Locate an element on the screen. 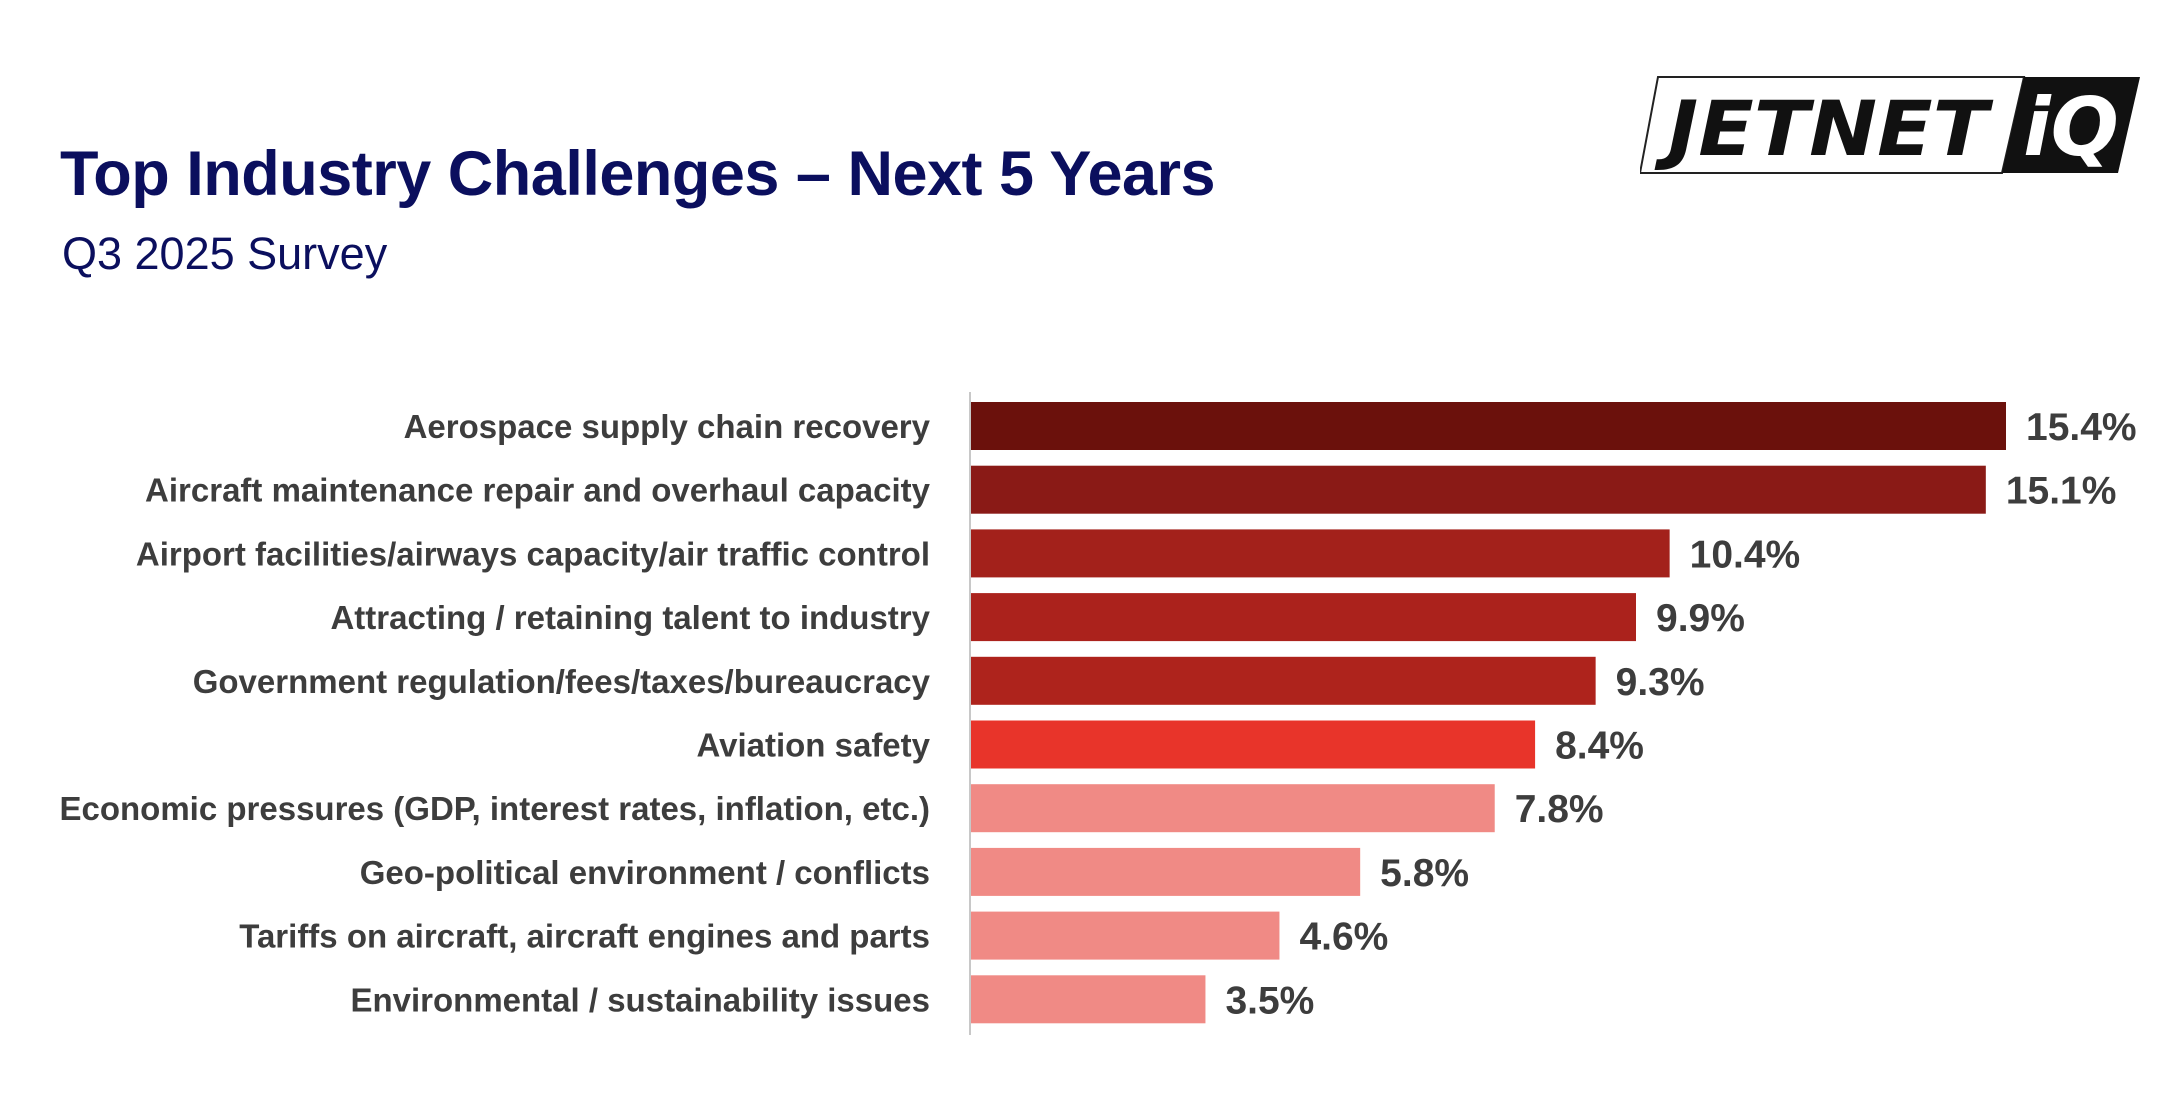 The width and height of the screenshot is (2174, 1118). value-label-4: 9.9% is located at coordinates (1700, 618).